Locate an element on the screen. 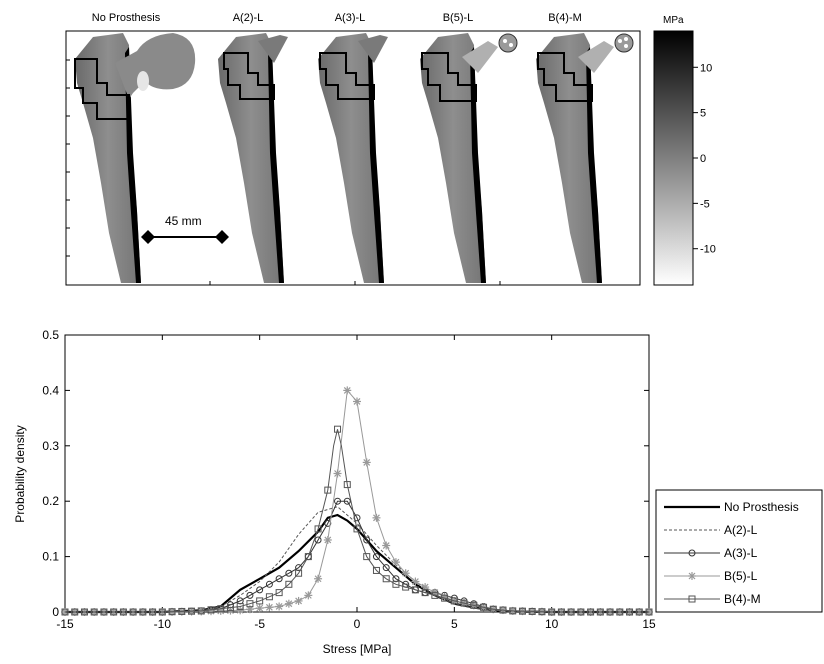  x-tick-label: -15 is located at coordinates (65, 624).